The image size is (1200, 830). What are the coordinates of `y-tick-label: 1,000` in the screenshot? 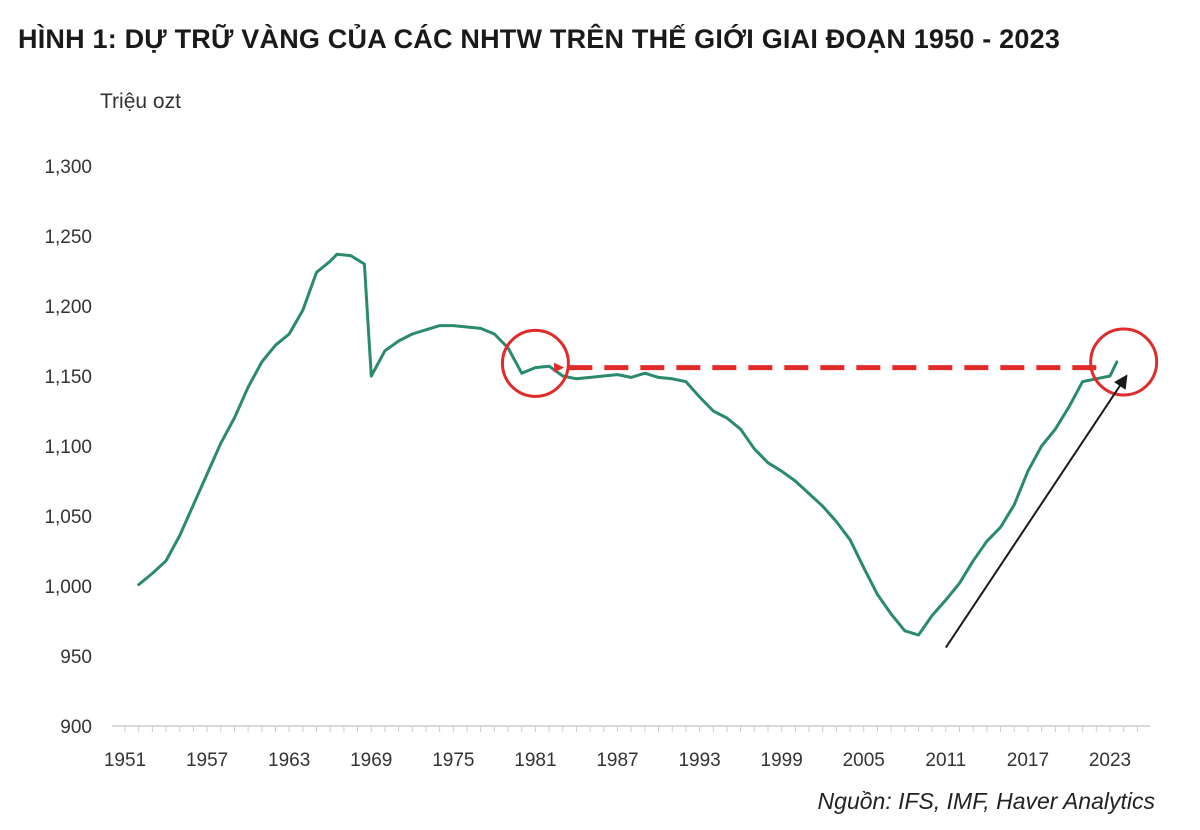 It's located at (68, 587).